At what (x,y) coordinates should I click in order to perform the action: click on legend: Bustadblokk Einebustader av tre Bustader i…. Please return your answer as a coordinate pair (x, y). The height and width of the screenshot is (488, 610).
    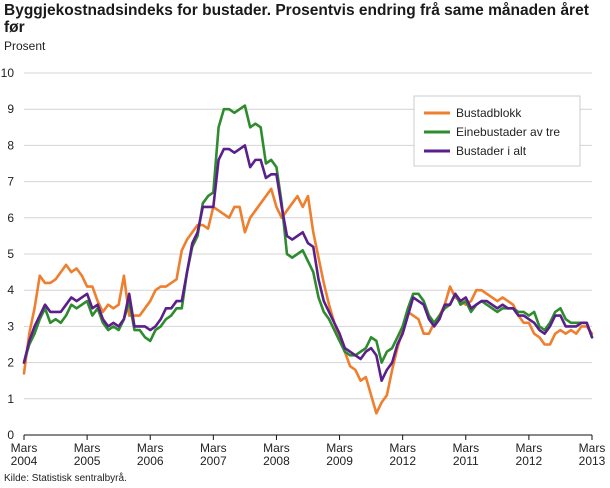
    Looking at the image, I should click on (497, 131).